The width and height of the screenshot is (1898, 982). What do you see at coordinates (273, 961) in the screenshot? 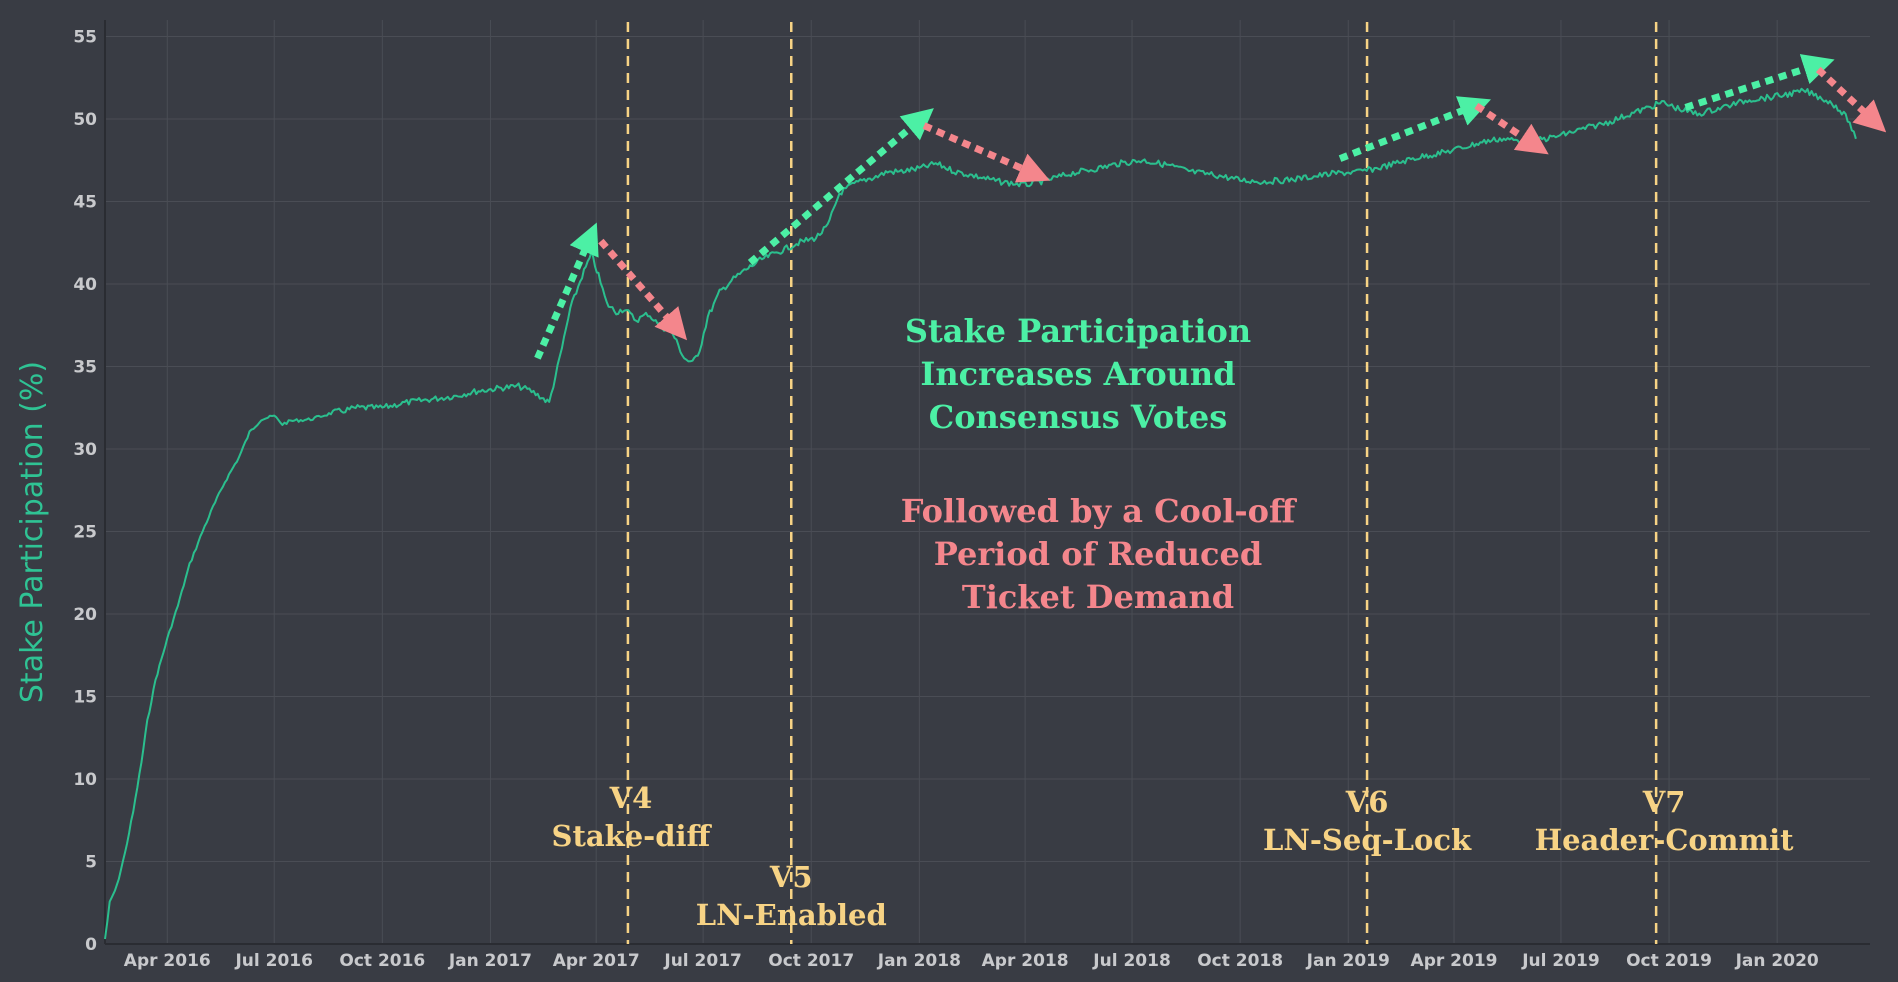
I see `x-tick-label: Jul 2016` at bounding box center [273, 961].